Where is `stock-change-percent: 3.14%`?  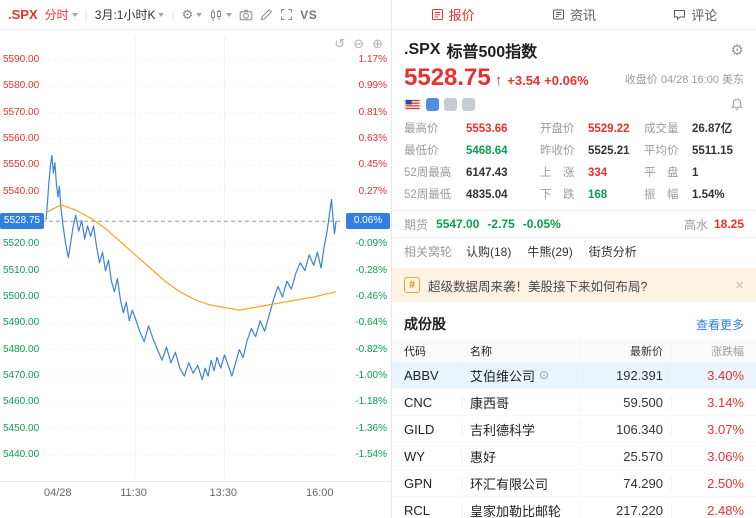
stock-change-percent: 3.14% is located at coordinates (725, 402).